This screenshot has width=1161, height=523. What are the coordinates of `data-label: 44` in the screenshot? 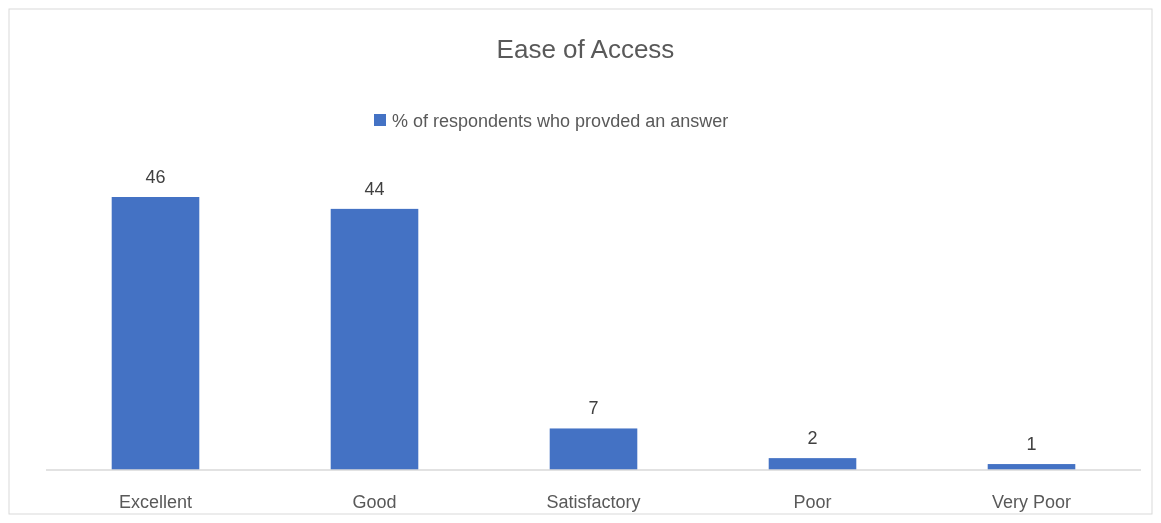 It's located at (374, 188).